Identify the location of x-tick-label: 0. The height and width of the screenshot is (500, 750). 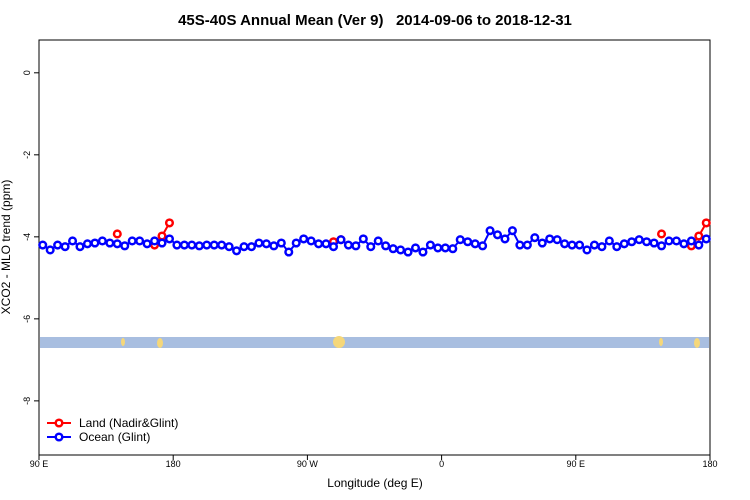
(441, 464).